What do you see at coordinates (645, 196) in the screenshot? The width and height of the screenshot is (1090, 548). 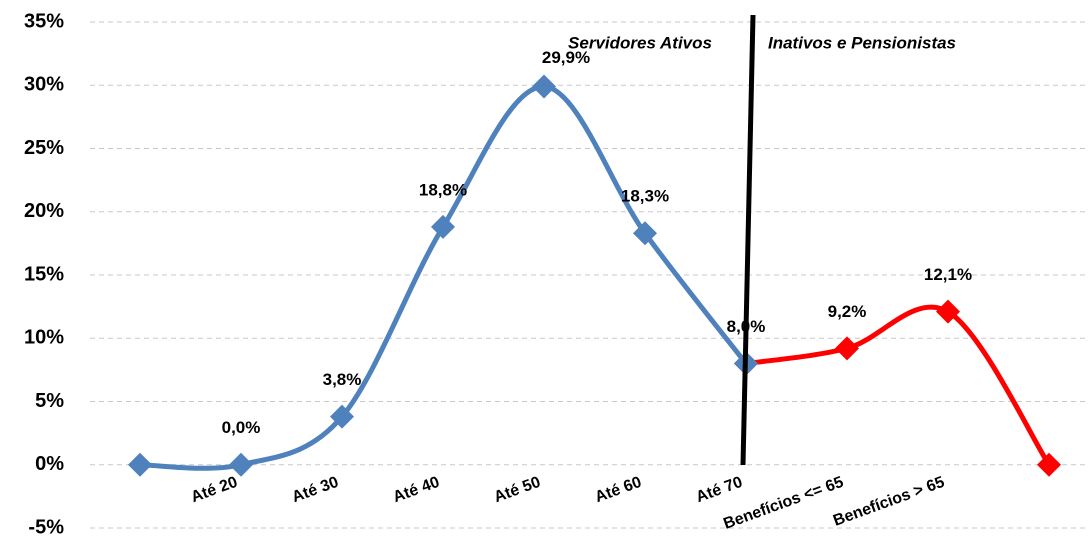 I see `value-label: 18,3%` at bounding box center [645, 196].